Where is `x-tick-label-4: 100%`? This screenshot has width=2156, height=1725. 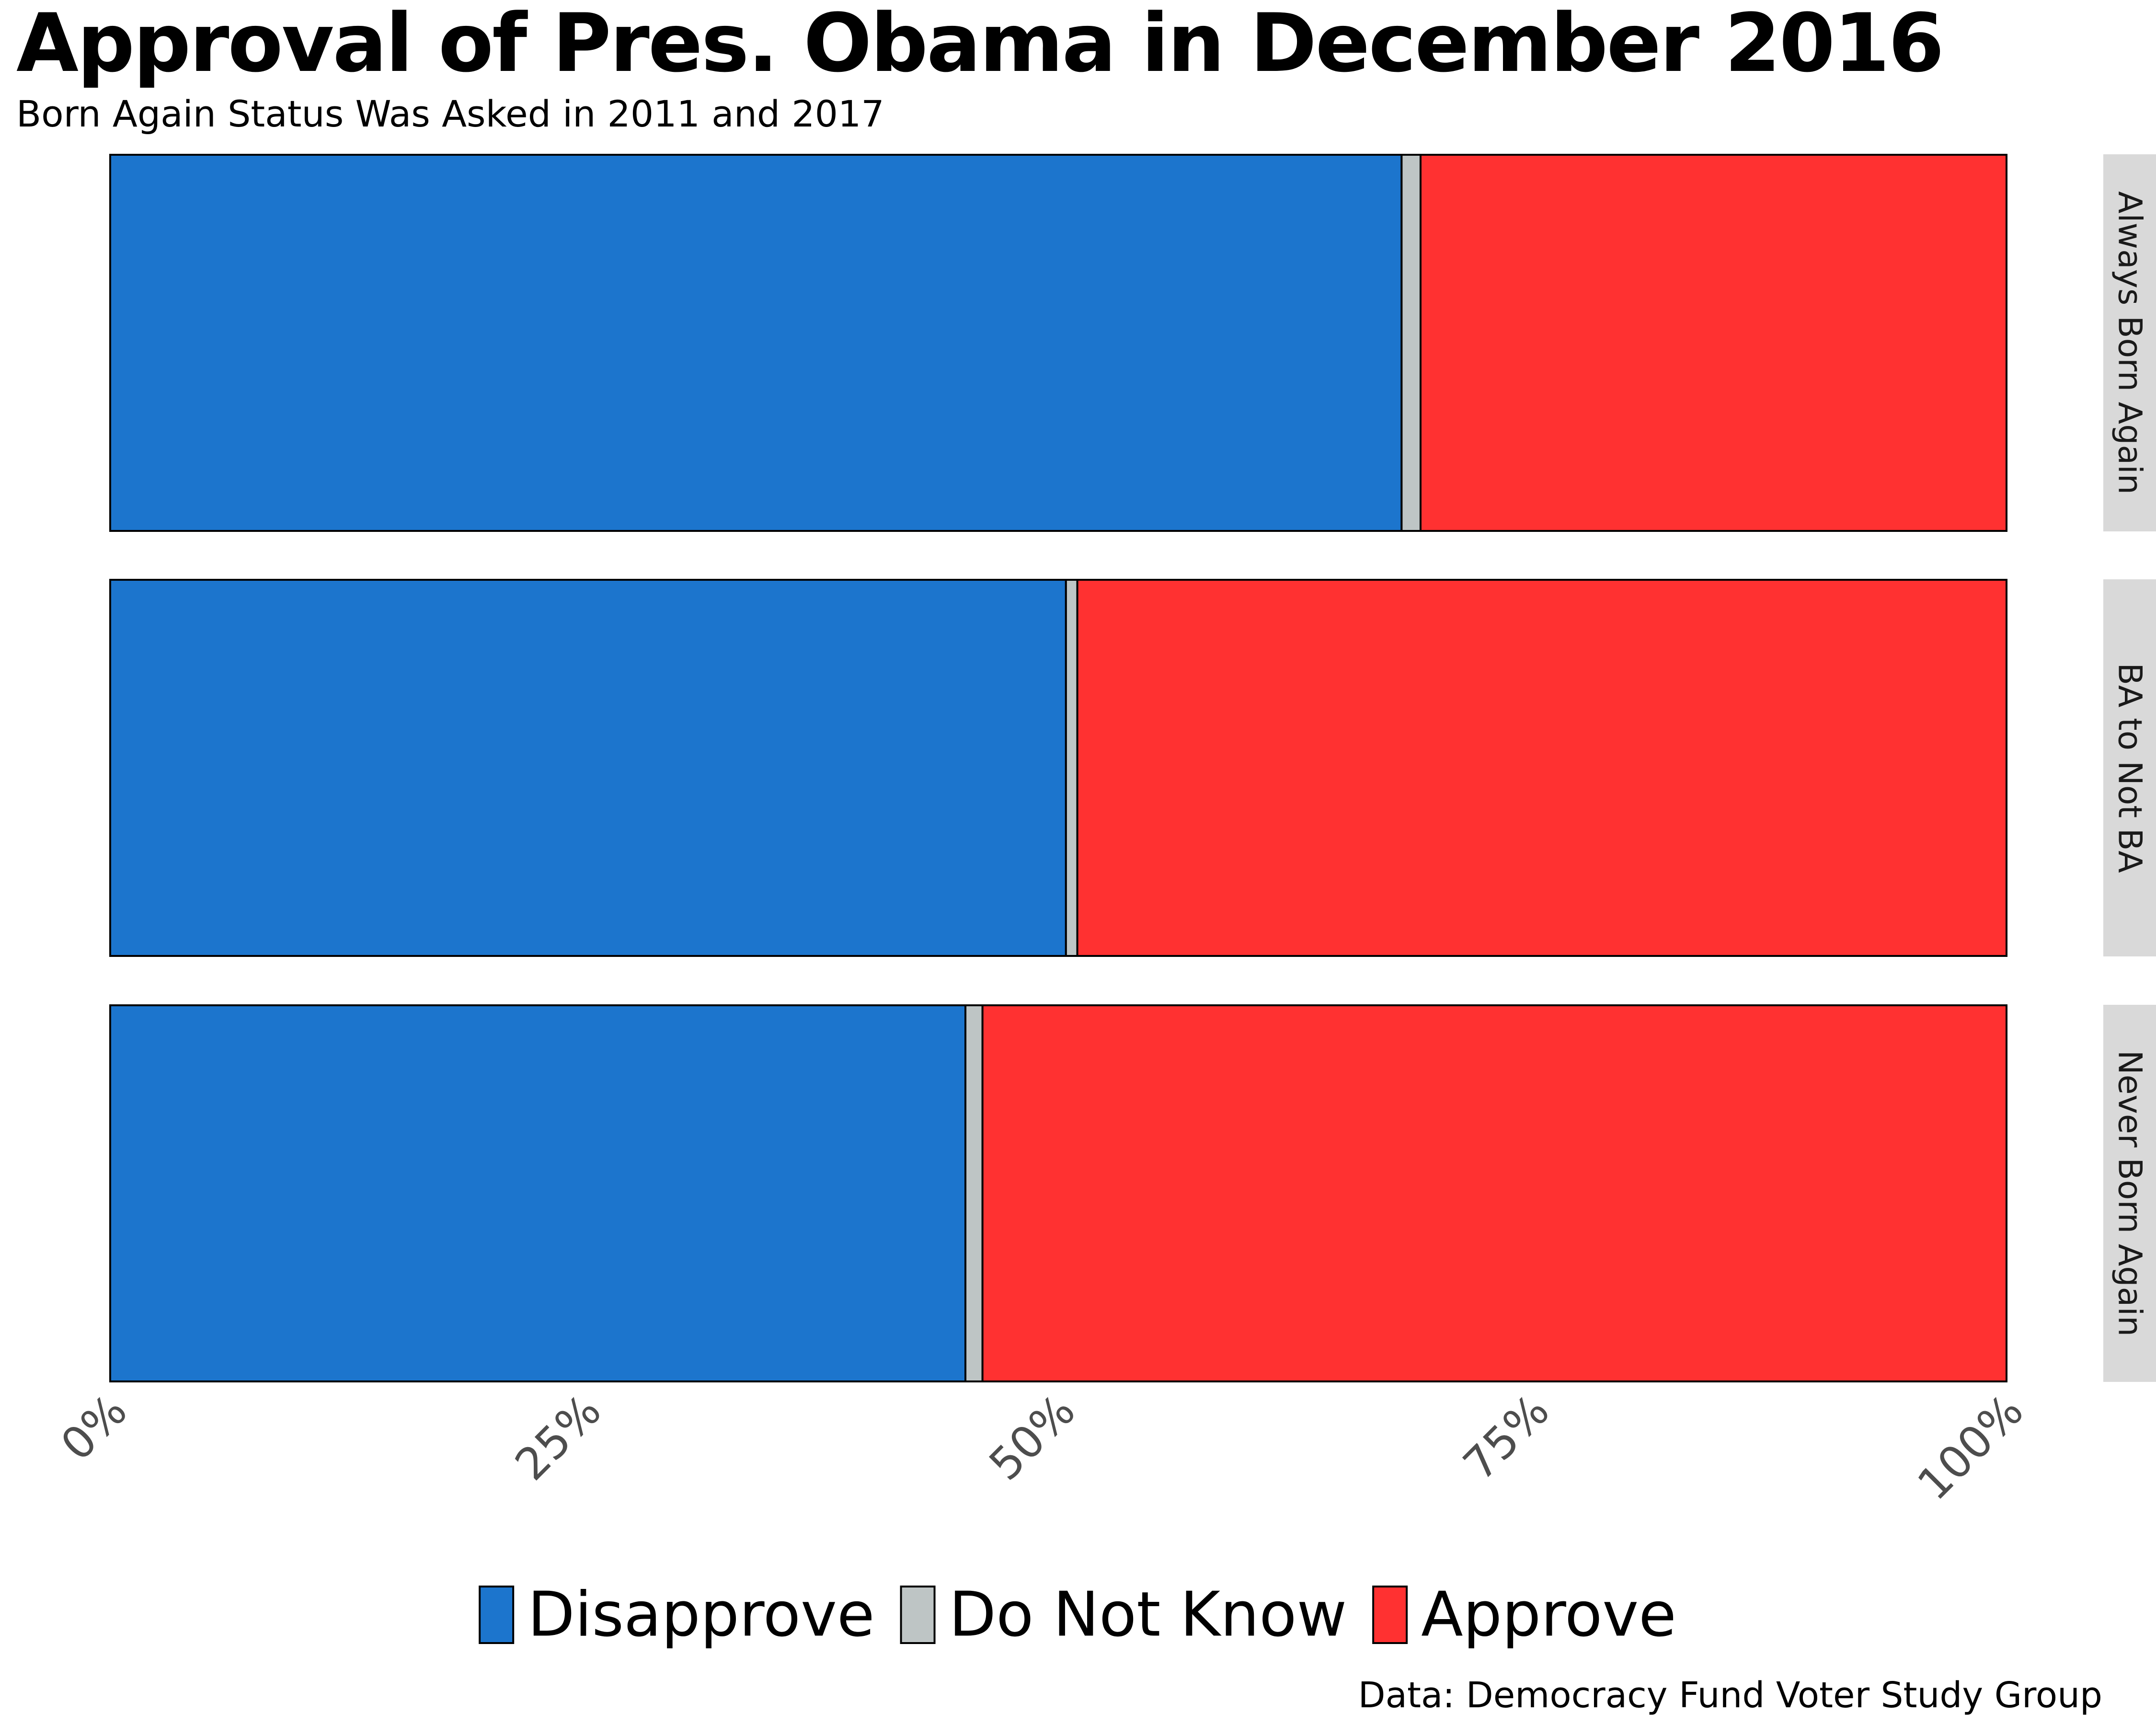
x-tick-label-4: 100% is located at coordinates (1971, 1447).